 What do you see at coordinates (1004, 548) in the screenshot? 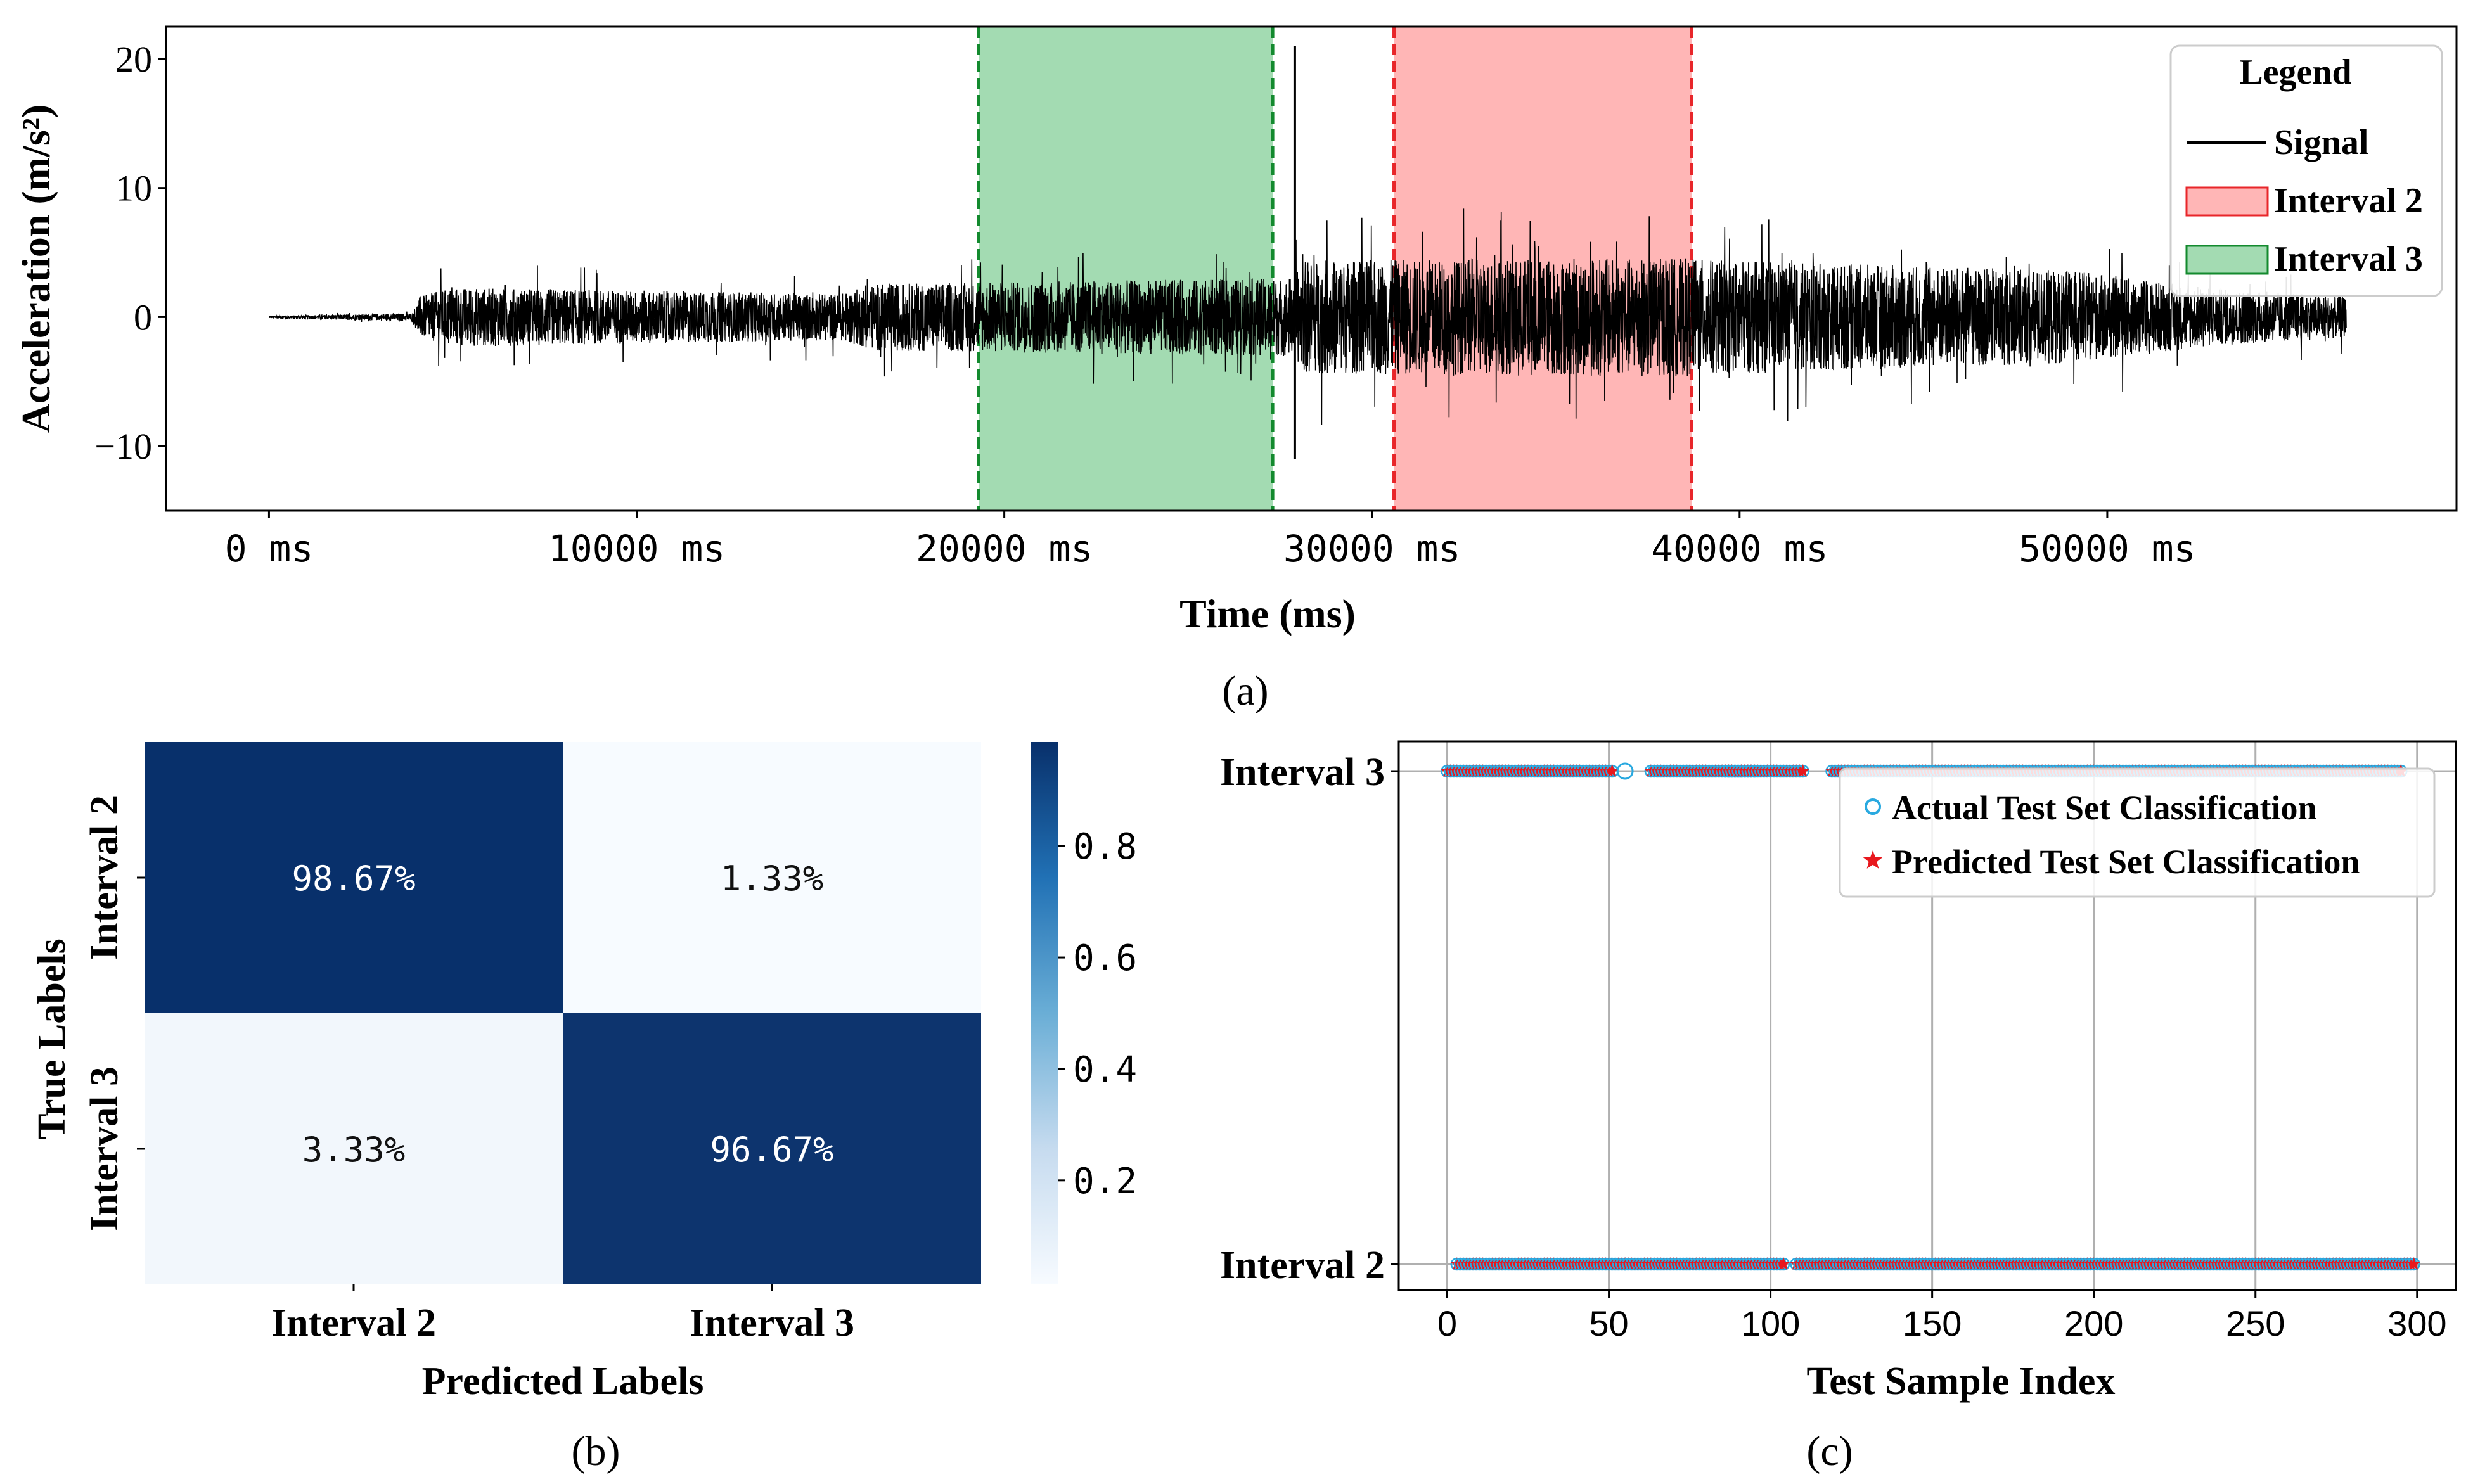
I see `x-tick-label-a: 20000 ms` at bounding box center [1004, 548].